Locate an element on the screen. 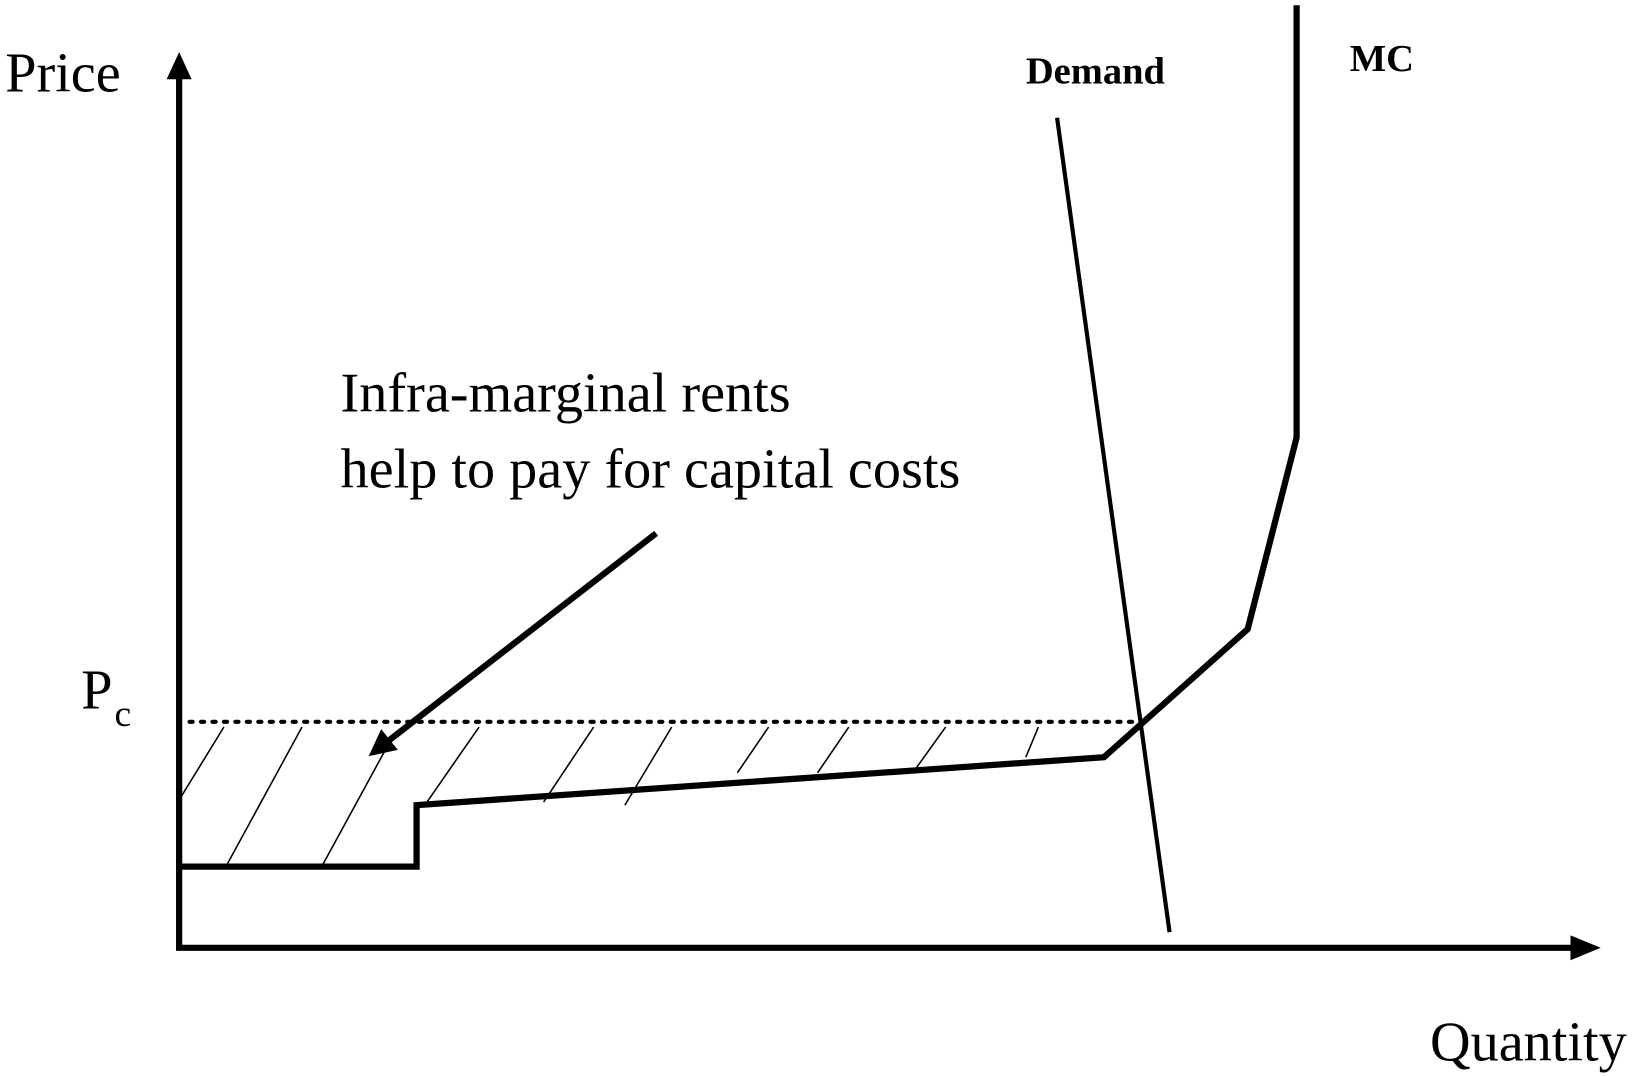 This screenshot has width=1633, height=1076. annotation-line: Infra-marginal rents is located at coordinates (566, 393).